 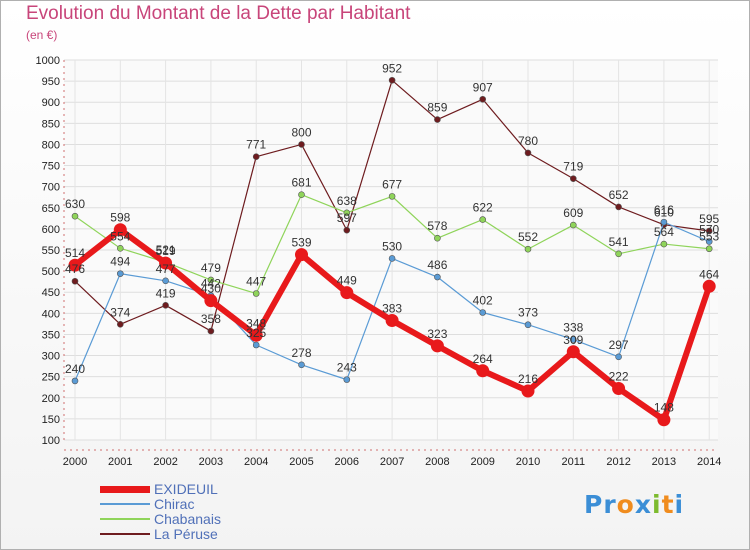 I want to click on data-label: 630, so click(x=75, y=204).